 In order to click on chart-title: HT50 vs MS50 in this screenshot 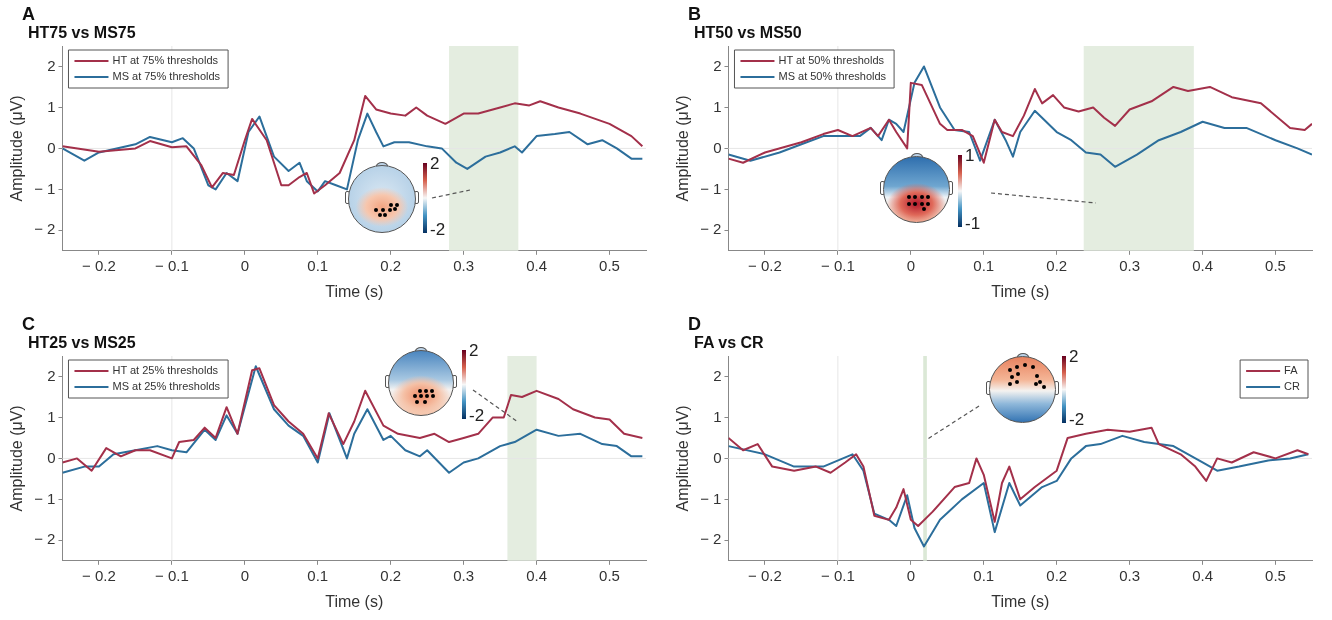, I will do `click(748, 33)`.